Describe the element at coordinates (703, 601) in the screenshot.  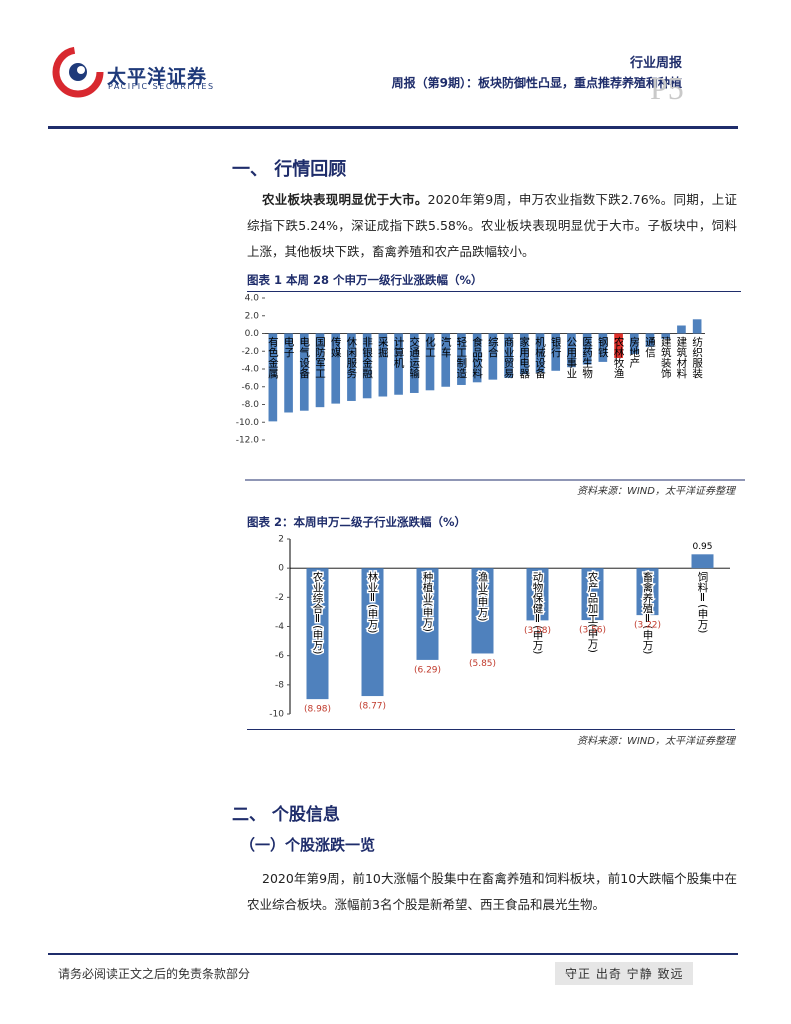
I see `x-tick-label: 饲料Ⅱ(申万)` at that location.